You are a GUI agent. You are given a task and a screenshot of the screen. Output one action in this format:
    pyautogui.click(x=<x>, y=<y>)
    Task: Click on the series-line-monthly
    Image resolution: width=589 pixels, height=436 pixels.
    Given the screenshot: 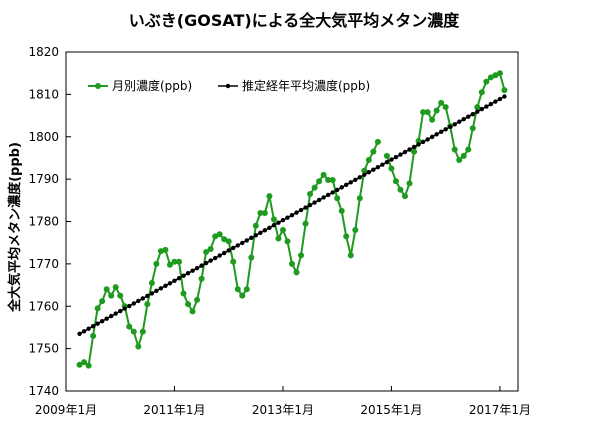 What is the action you would take?
    pyautogui.click(x=445, y=135)
    